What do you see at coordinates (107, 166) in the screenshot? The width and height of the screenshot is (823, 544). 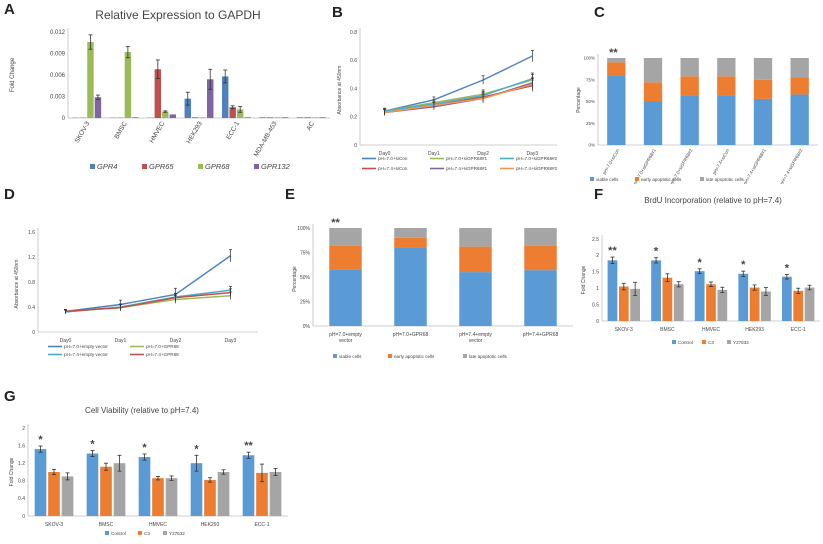 I see `legend-label: GPR4` at bounding box center [107, 166].